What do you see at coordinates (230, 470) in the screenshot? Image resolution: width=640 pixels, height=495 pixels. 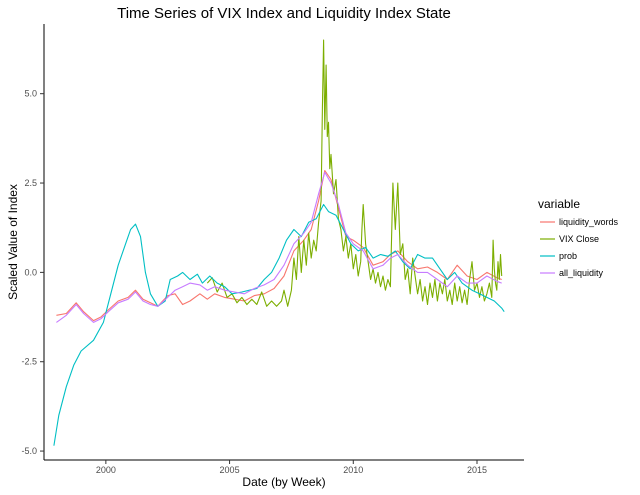 I see `x-tick-label: 2005` at bounding box center [230, 470].